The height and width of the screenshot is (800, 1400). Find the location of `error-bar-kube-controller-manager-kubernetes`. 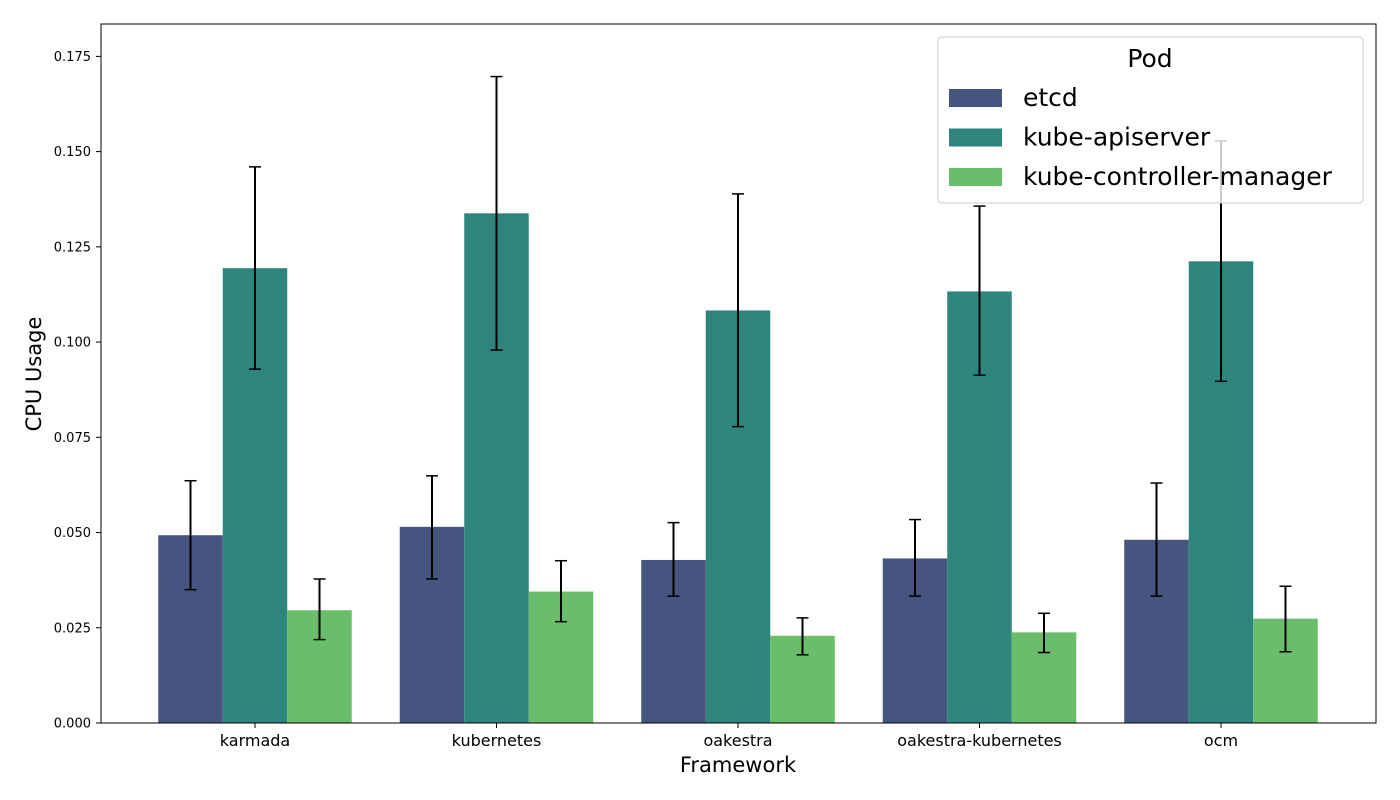

error-bar-kube-controller-manager-kubernetes is located at coordinates (561, 591).